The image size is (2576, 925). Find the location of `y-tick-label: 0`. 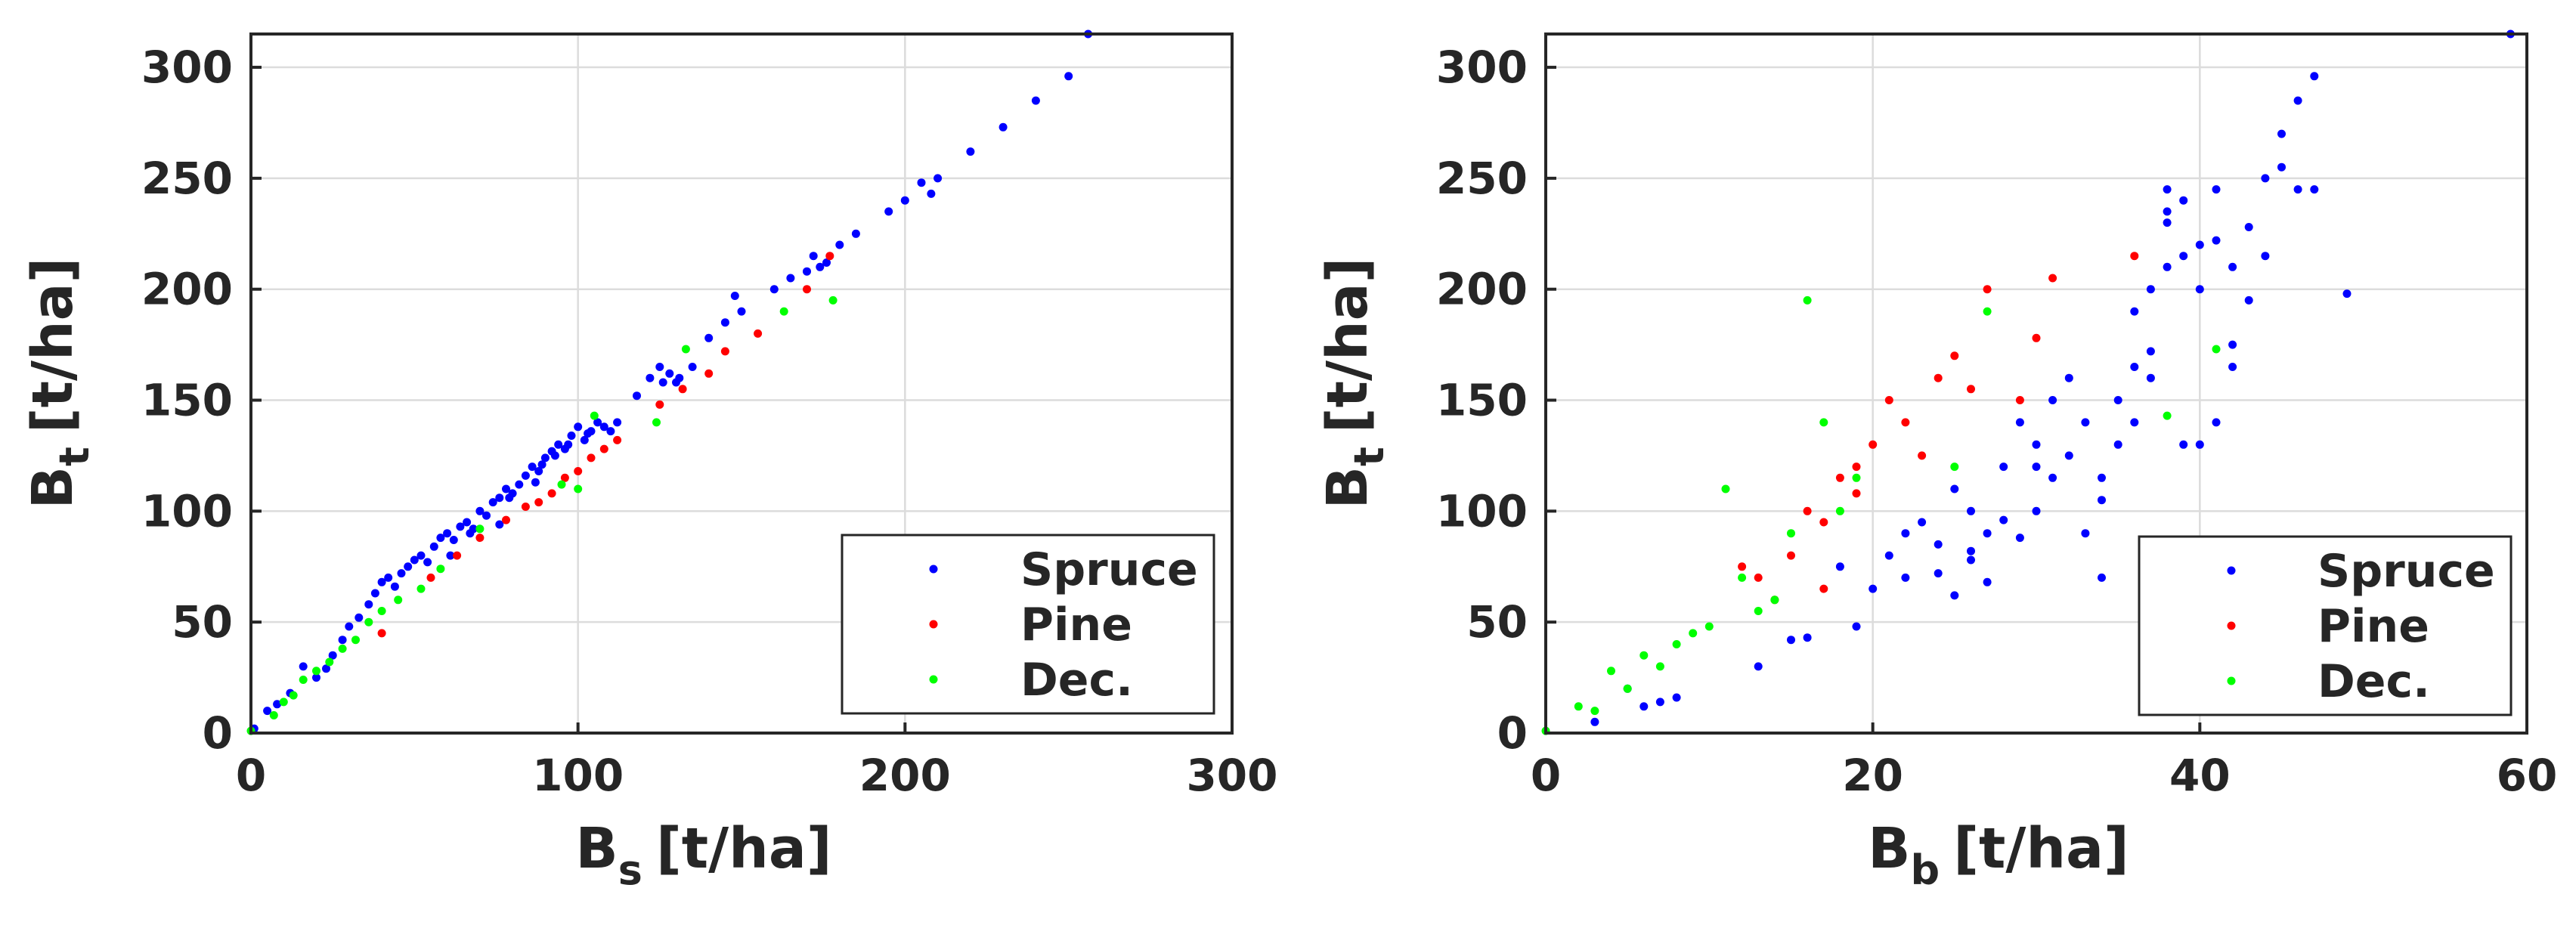

y-tick-label: 0 is located at coordinates (1512, 733).